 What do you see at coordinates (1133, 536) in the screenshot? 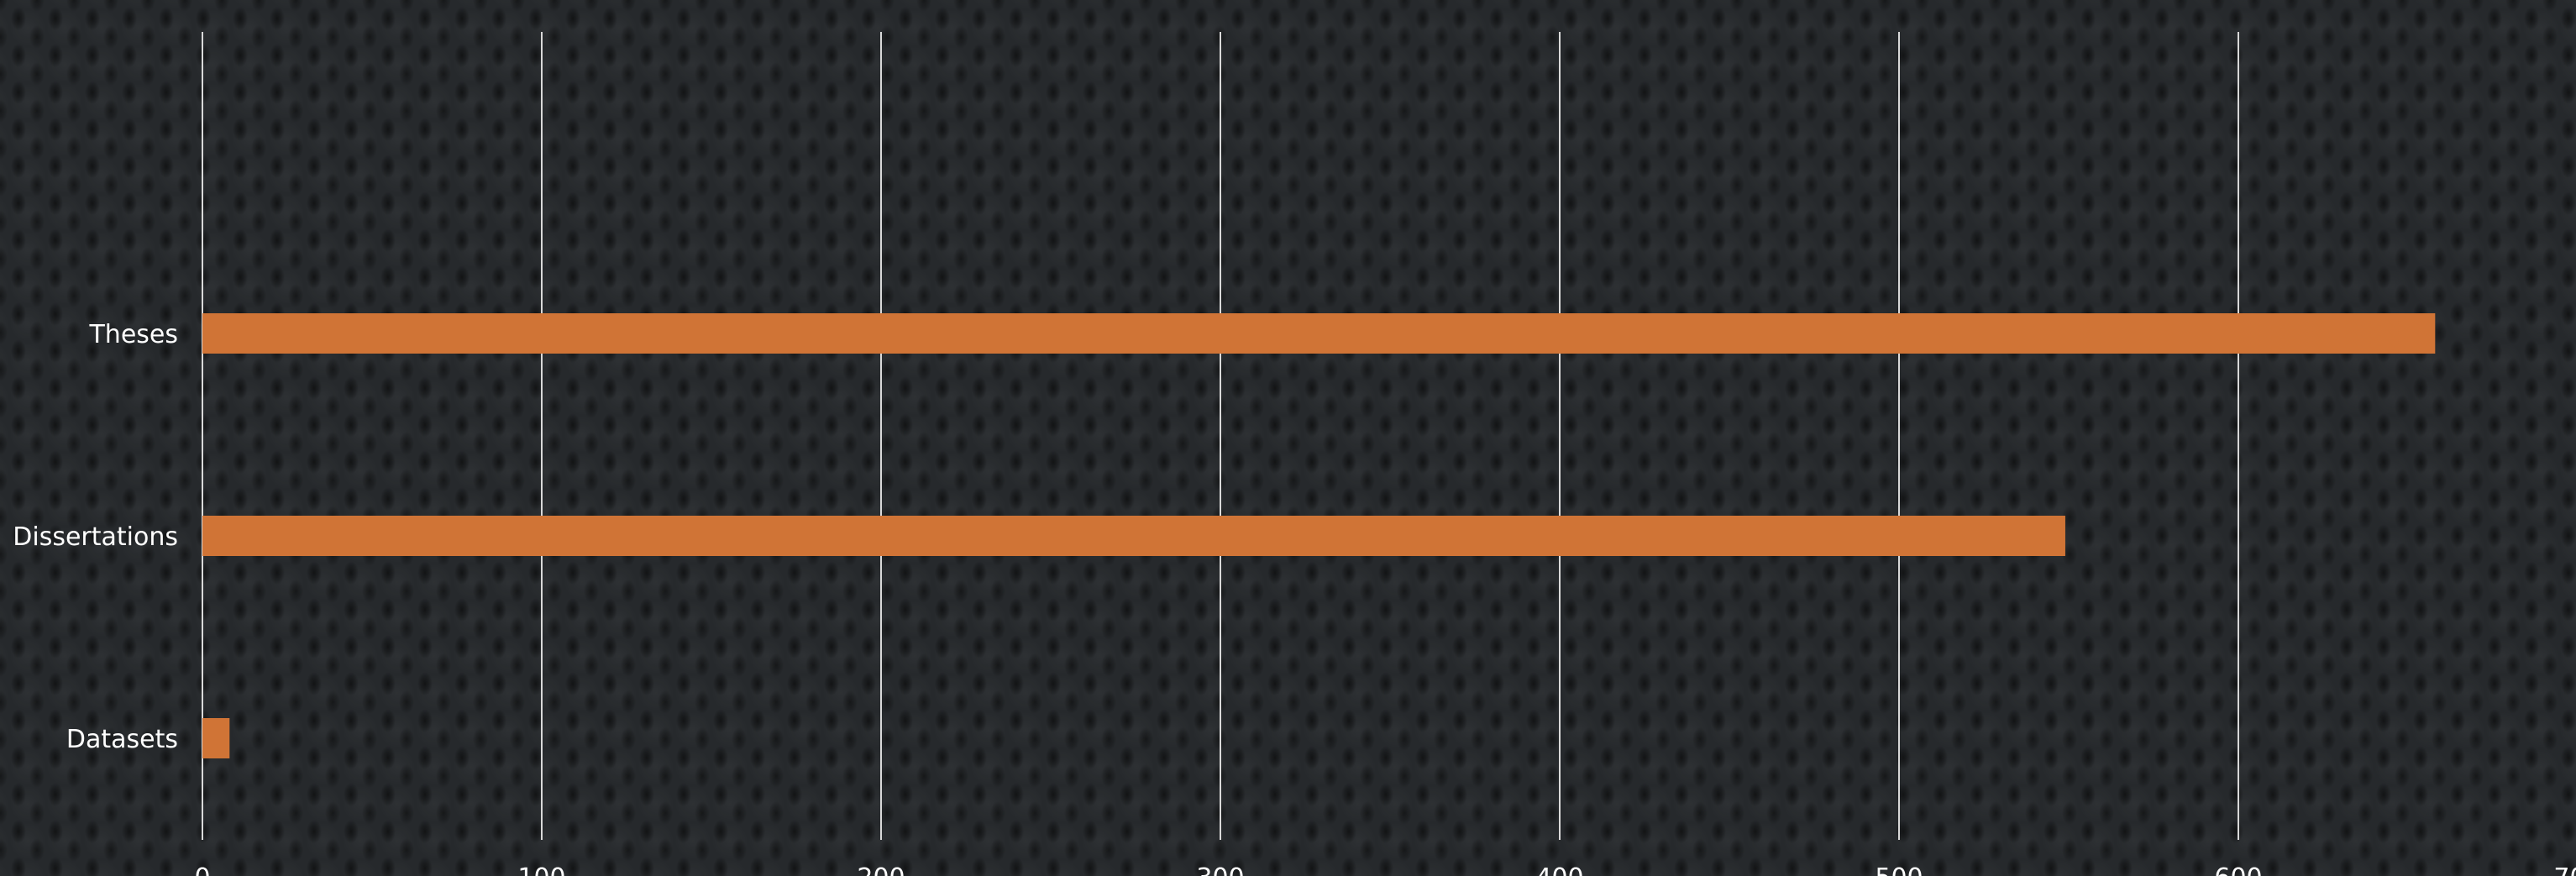
I see `bar-dissertations` at bounding box center [1133, 536].